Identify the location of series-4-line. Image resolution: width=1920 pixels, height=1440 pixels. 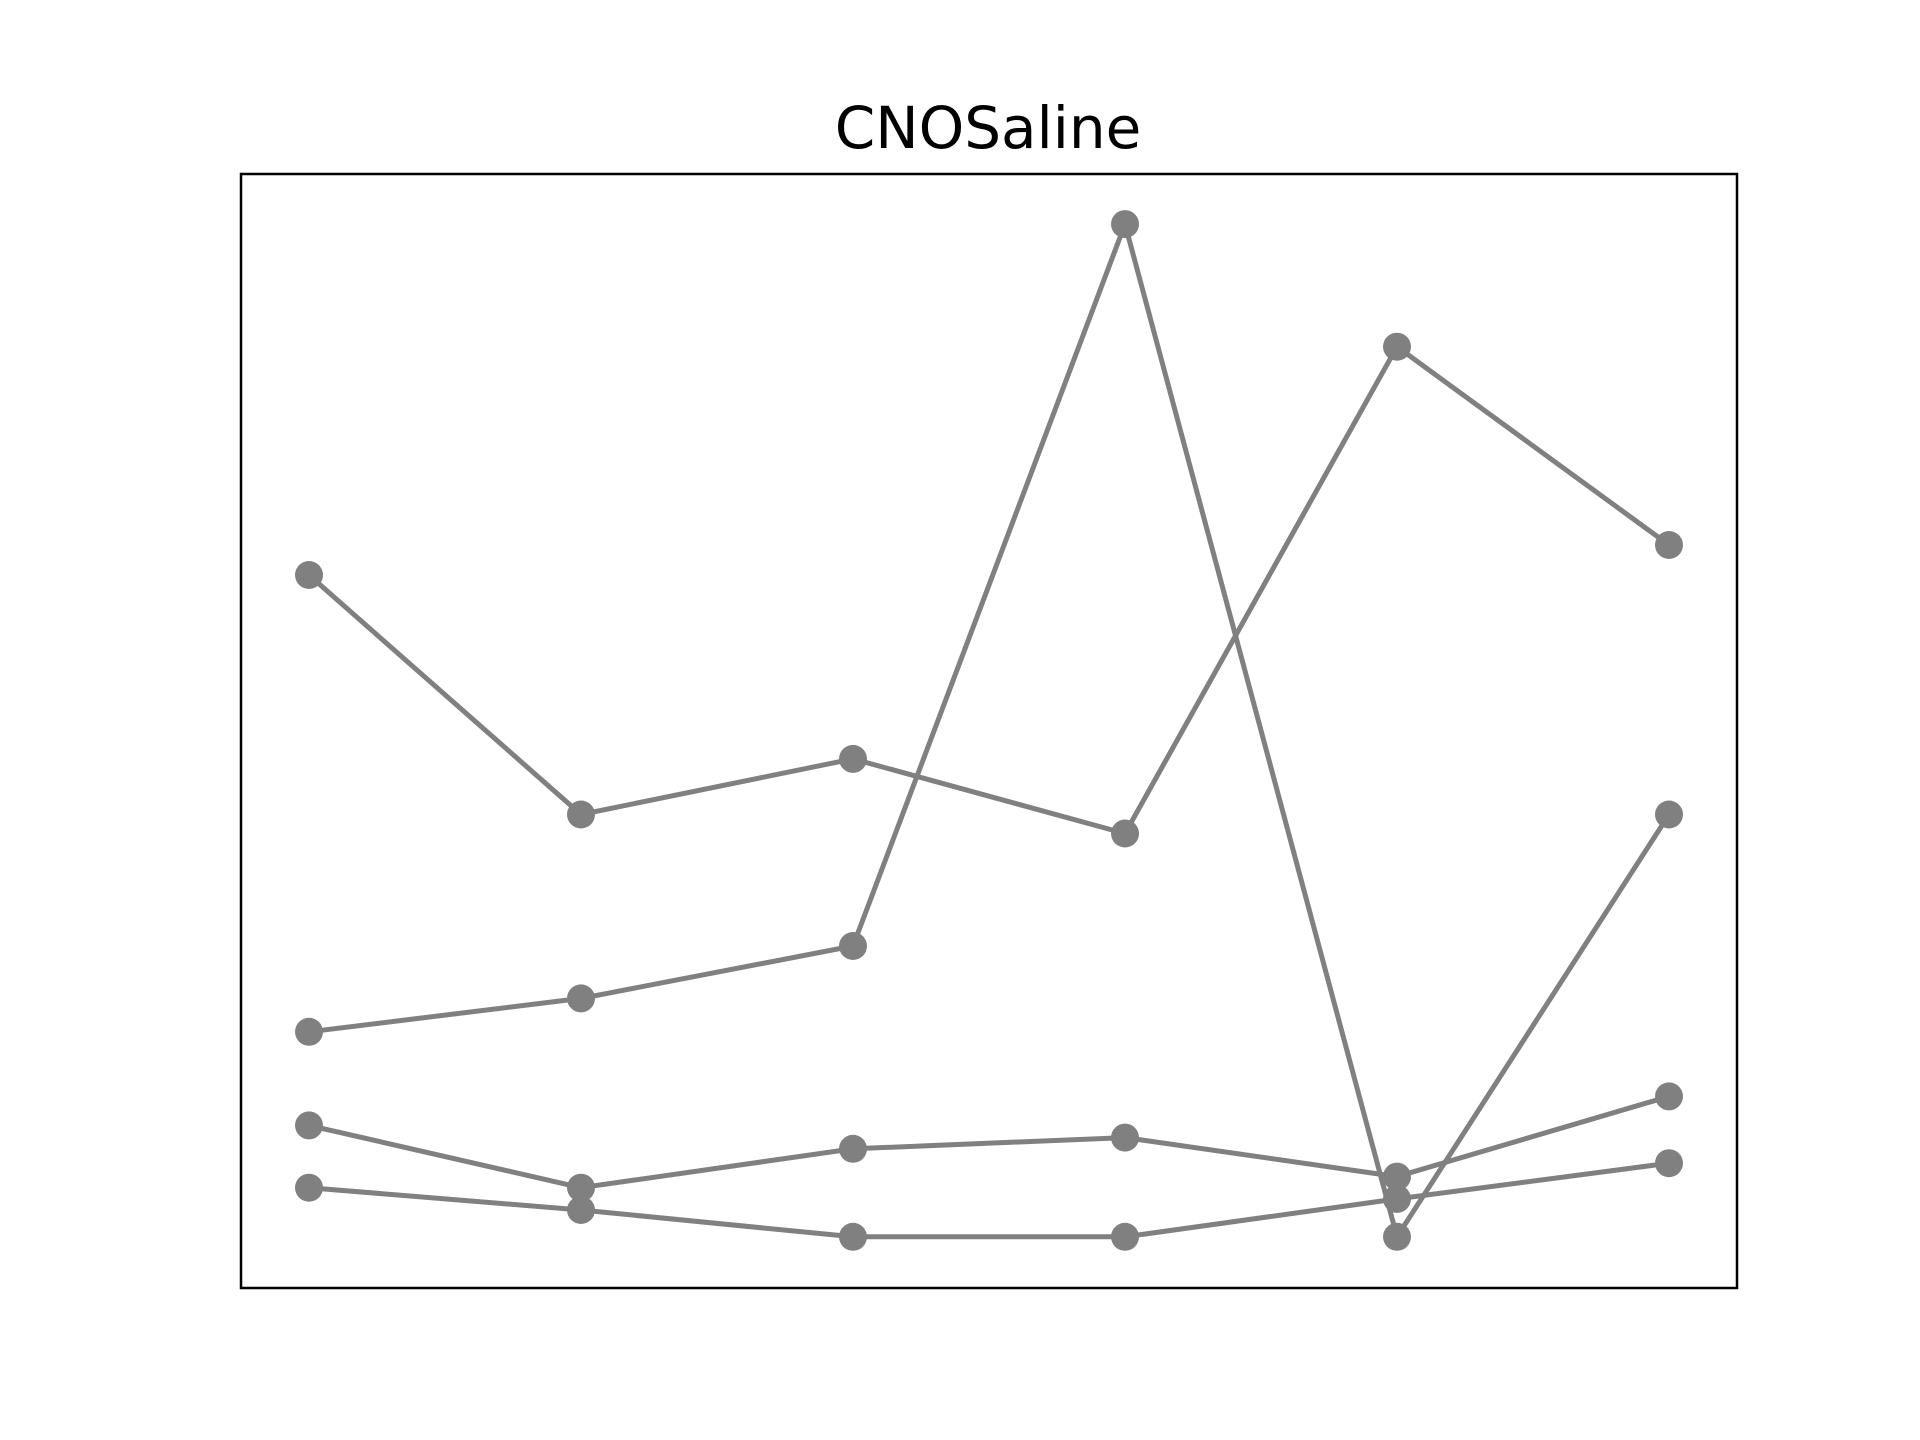
(989, 1200).